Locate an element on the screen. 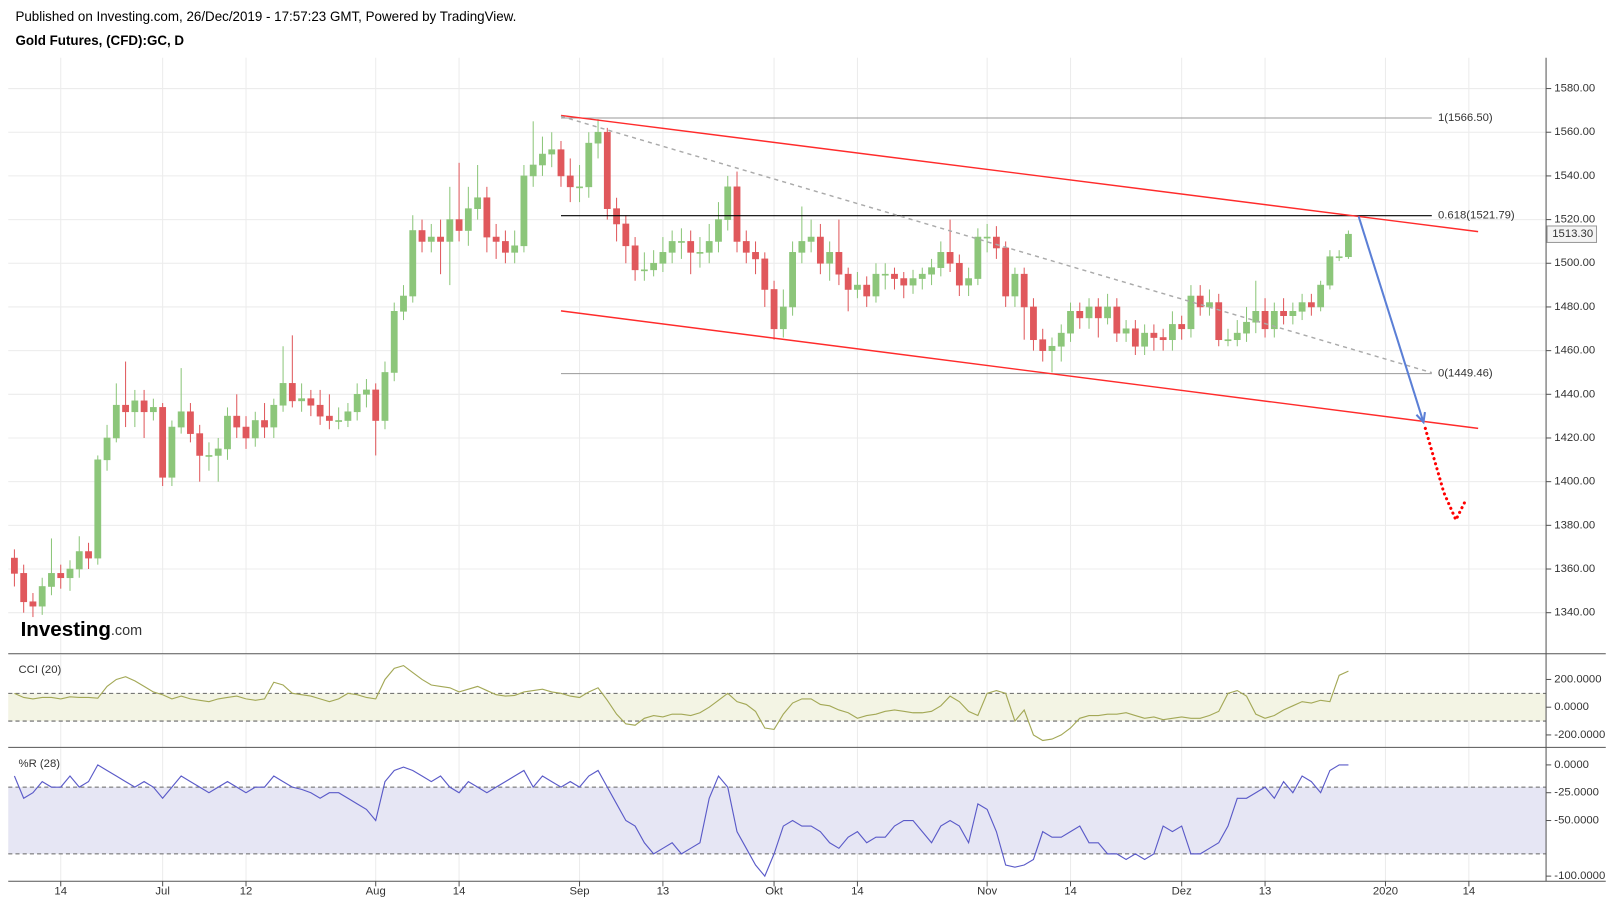 The image size is (1614, 904). y-tick-label: 1400.00 is located at coordinates (1574, 482).